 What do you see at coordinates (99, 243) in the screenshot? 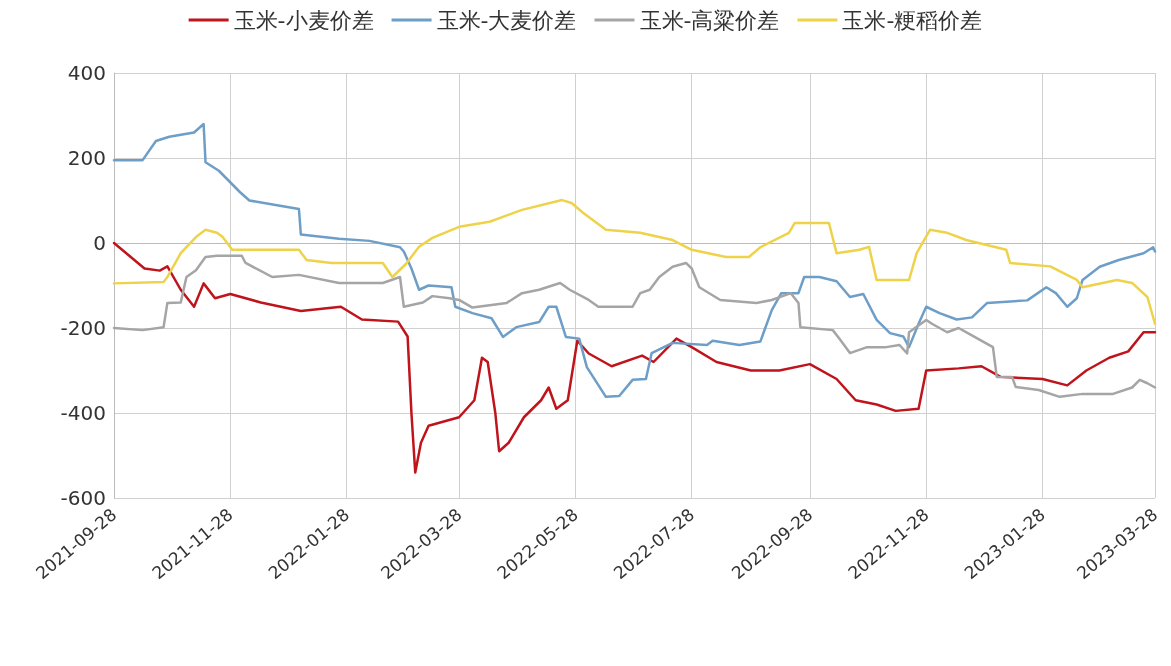
I see `y-tick-label: 0` at bounding box center [99, 243].